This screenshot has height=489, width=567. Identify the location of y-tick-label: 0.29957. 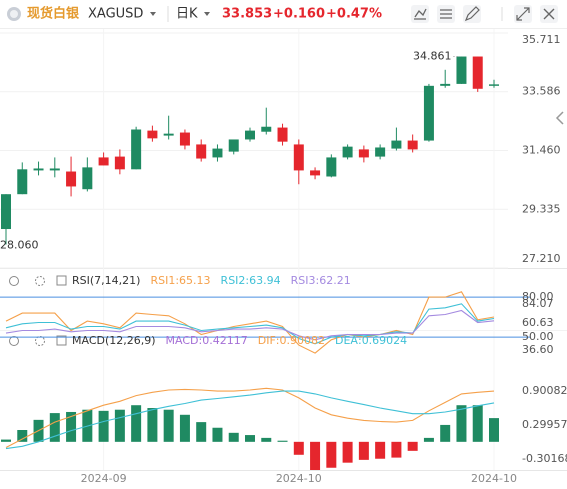
(544, 424).